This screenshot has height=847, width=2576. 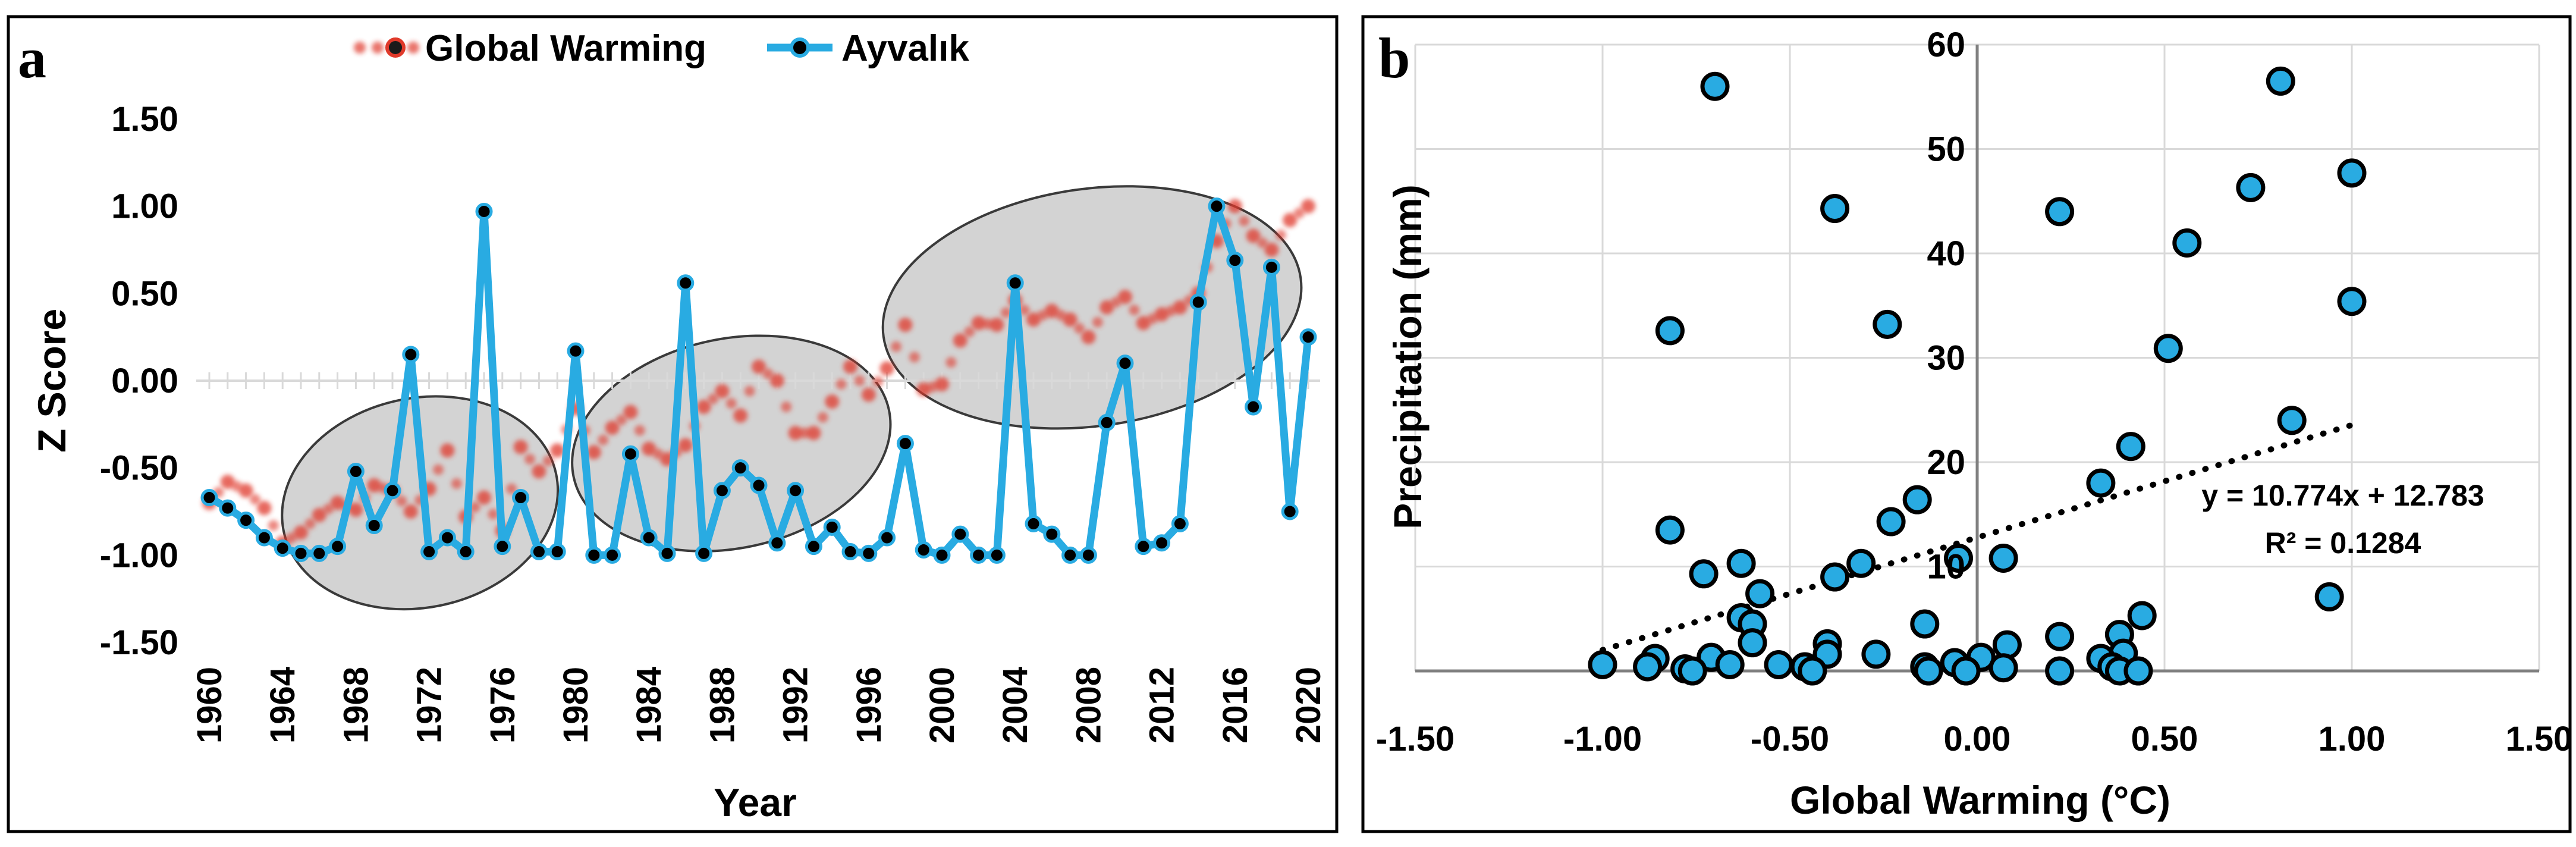 I want to click on y-tick-label: -1.00, so click(x=139, y=556).